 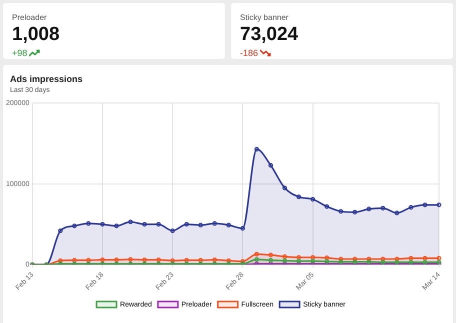 I want to click on text: Sticky banner, so click(x=265, y=17).